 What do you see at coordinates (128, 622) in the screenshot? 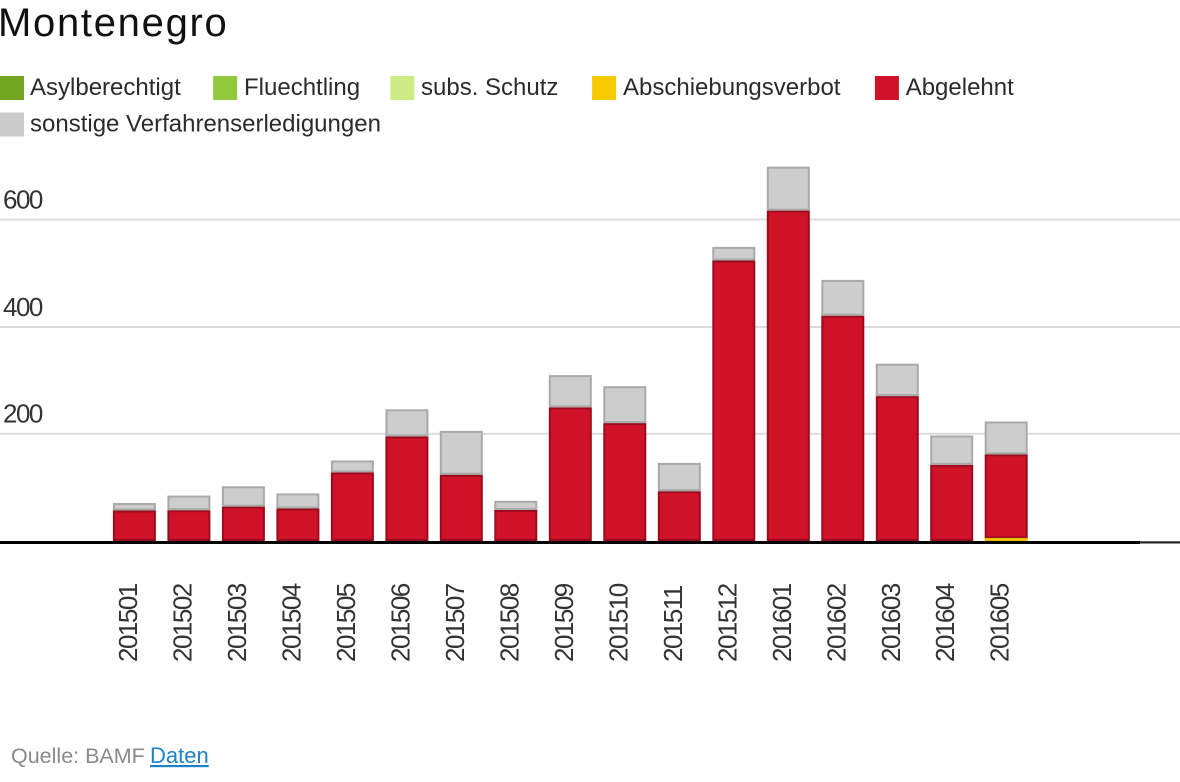
I see `svg-text: 201501` at bounding box center [128, 622].